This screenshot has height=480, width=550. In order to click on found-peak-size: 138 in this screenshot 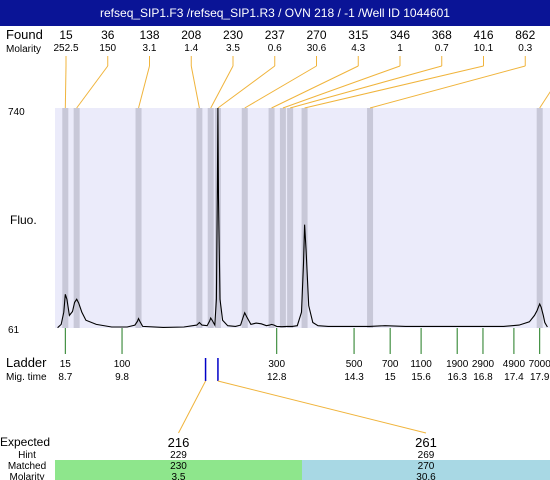, I will do `click(149, 35)`.